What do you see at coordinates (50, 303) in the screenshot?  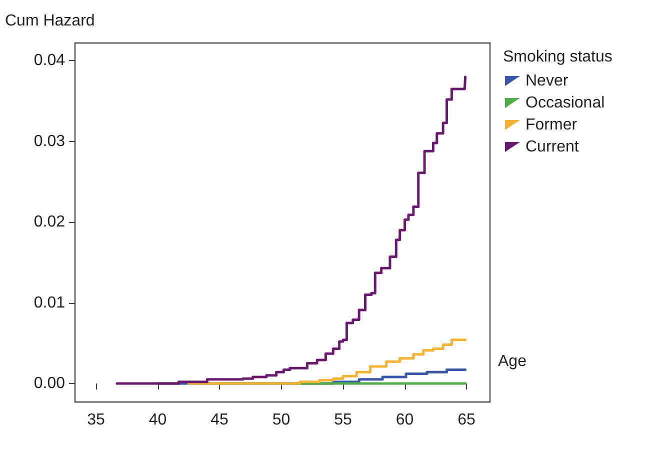 I see `y-tick-label: 0.01` at bounding box center [50, 303].